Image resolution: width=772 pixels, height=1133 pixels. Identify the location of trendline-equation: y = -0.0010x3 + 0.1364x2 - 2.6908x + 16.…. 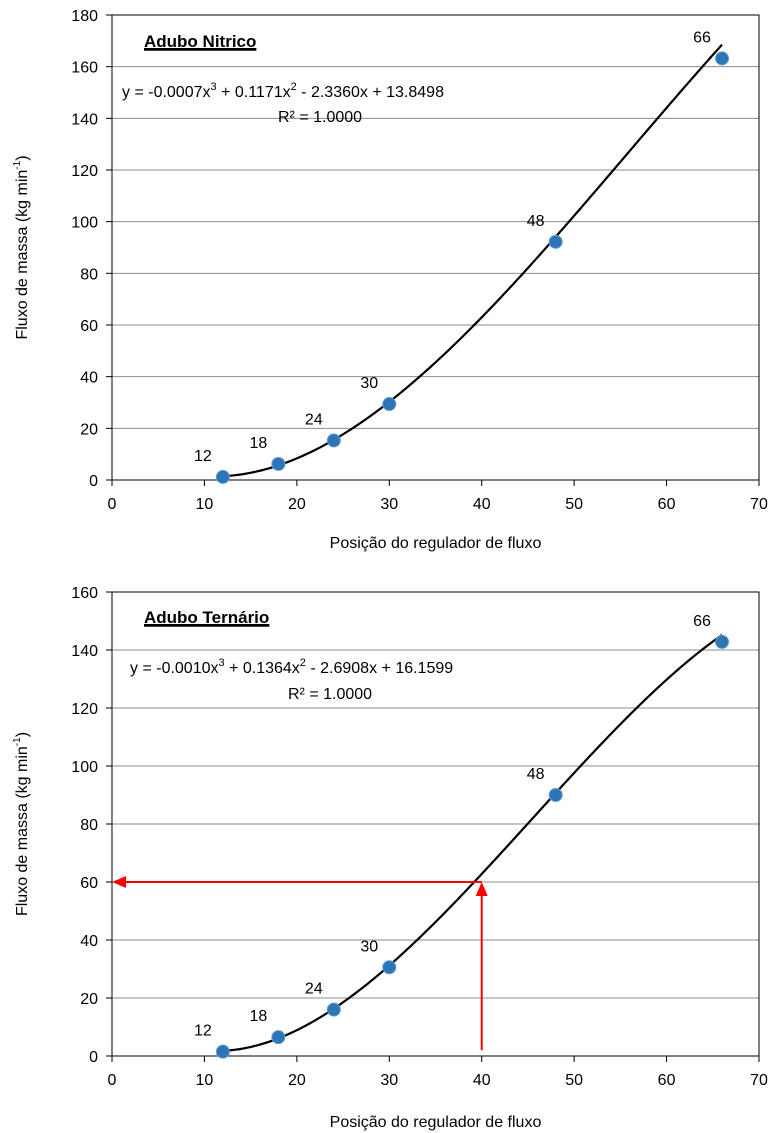
(291, 667).